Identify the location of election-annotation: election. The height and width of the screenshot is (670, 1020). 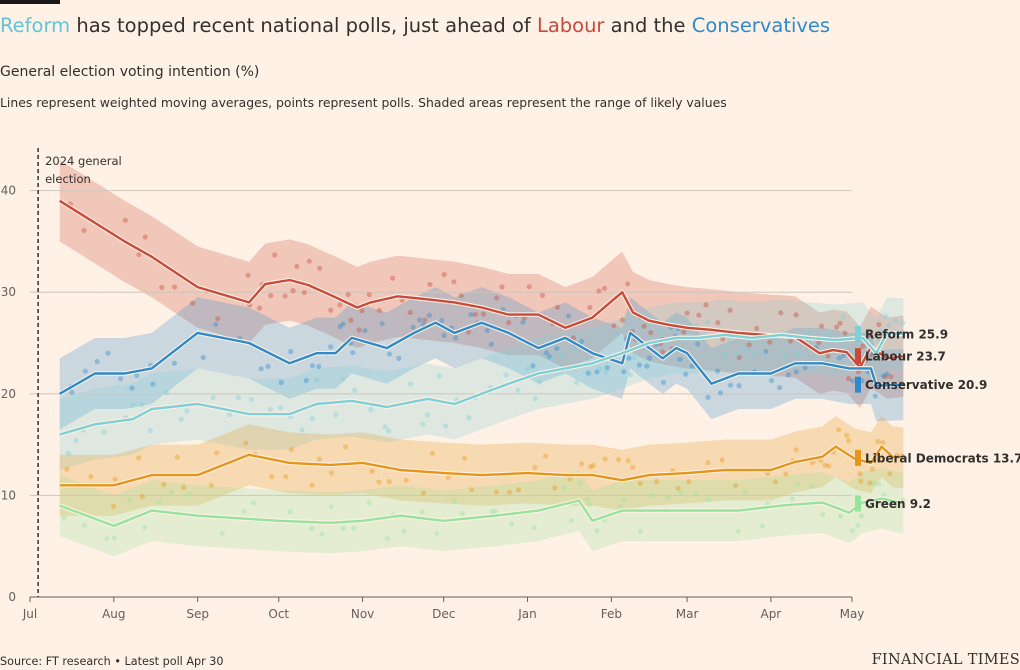
(68, 179).